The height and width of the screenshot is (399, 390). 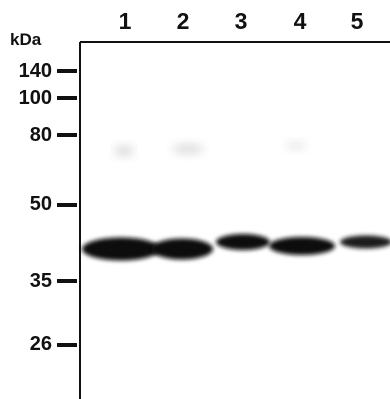 I want to click on marker-label-50: 50, so click(x=40, y=204).